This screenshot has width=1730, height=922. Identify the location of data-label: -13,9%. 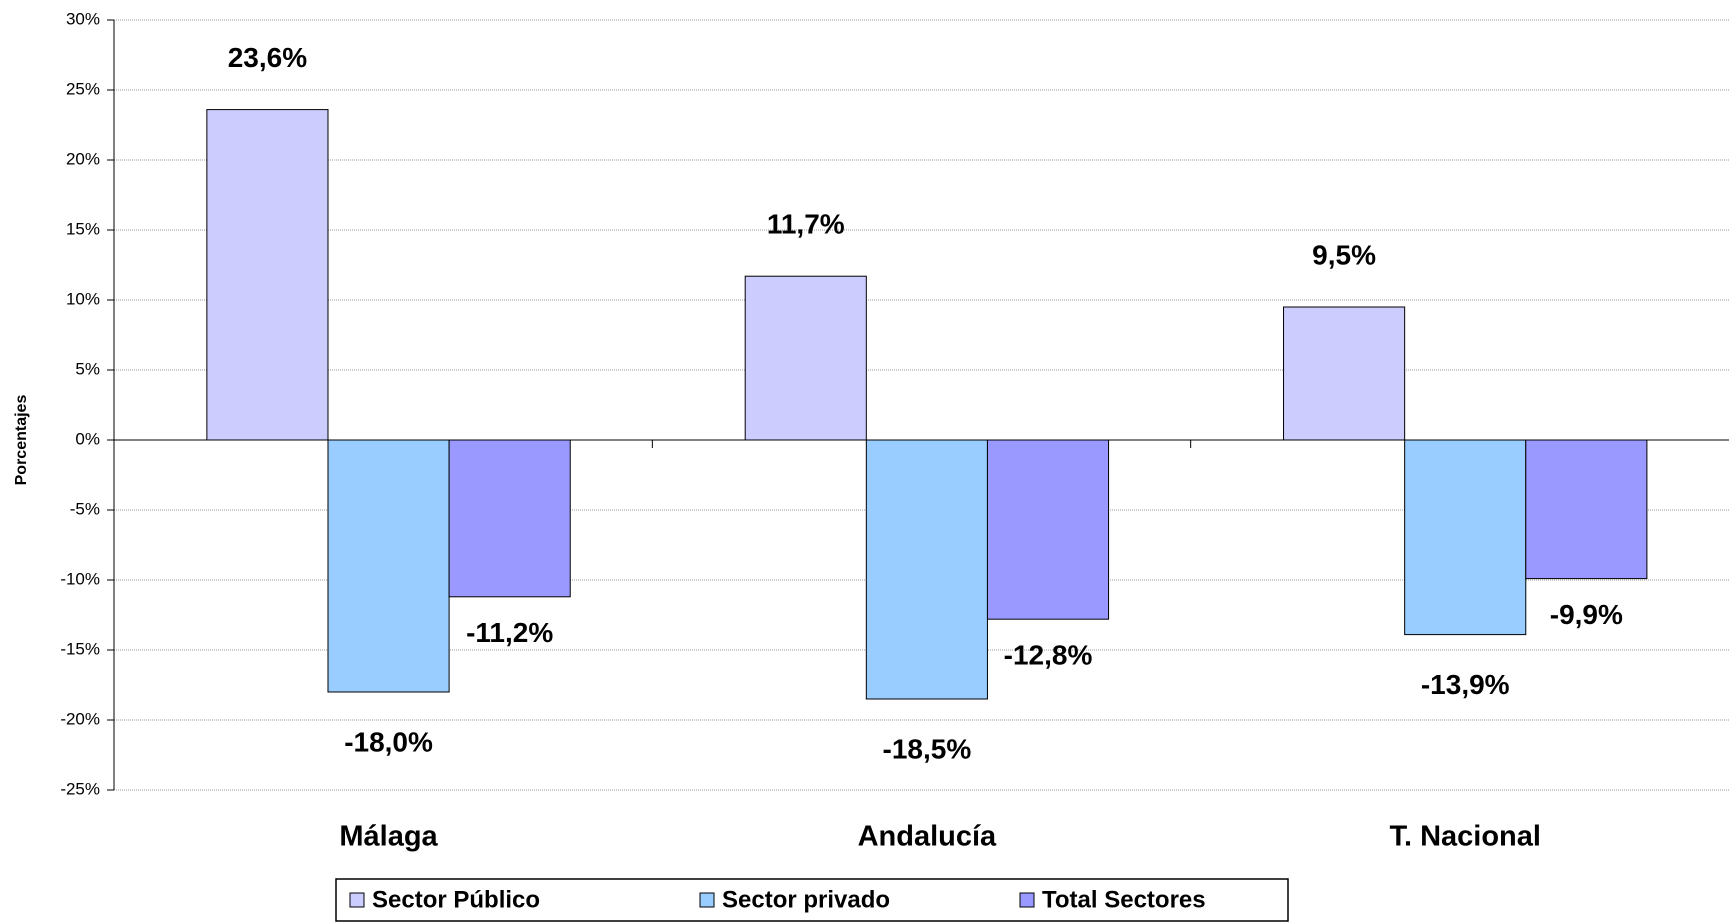
(1465, 684).